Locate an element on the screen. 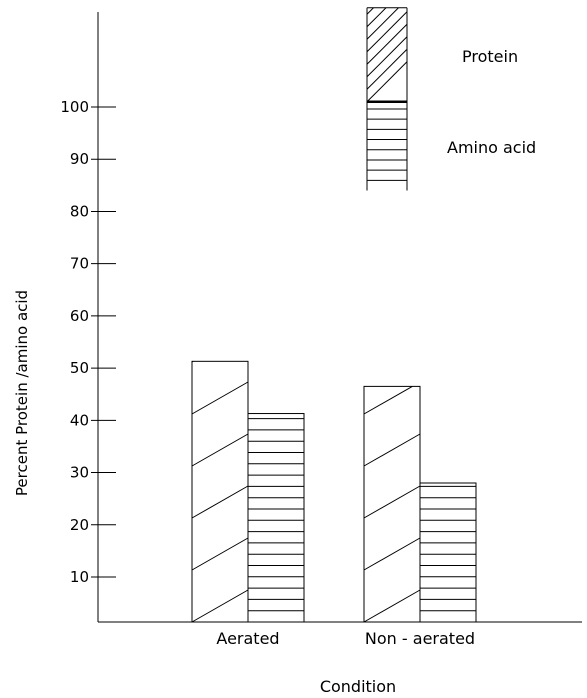 This screenshot has height=698, width=587. y-tick-label: 80 is located at coordinates (79, 211).